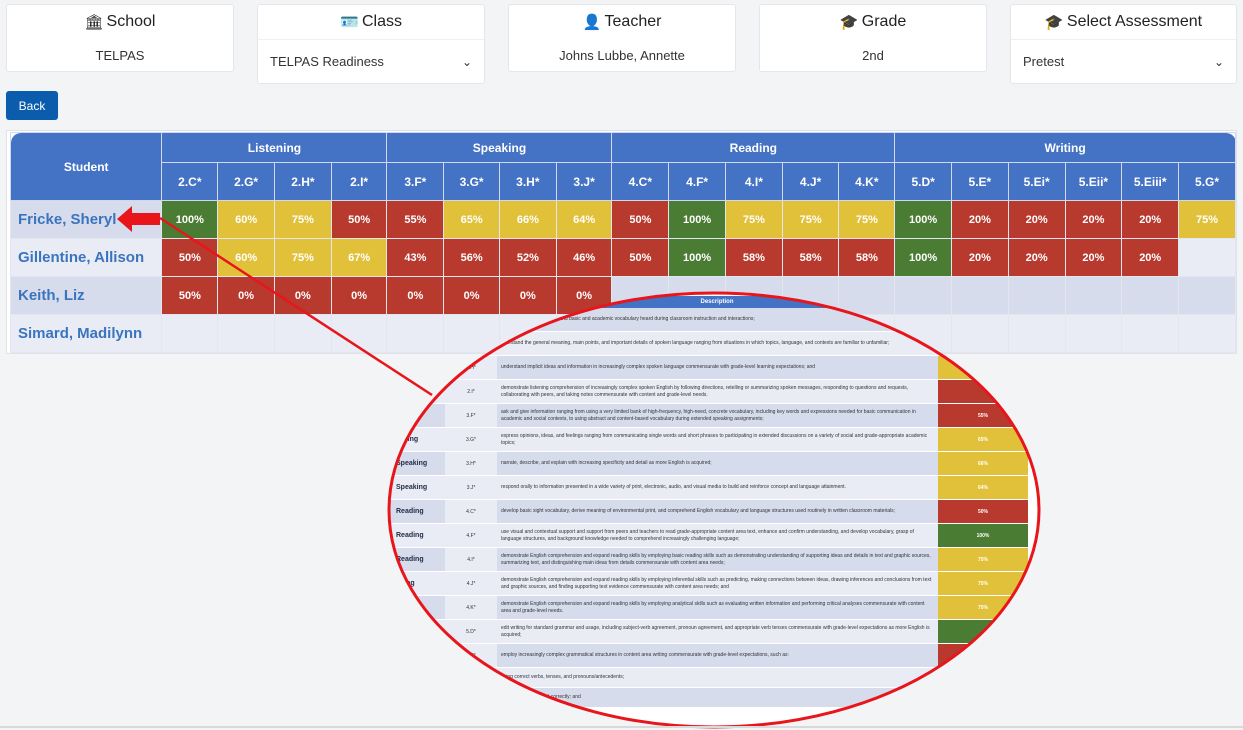  I want to click on standard-header: 2.I*, so click(359, 181).